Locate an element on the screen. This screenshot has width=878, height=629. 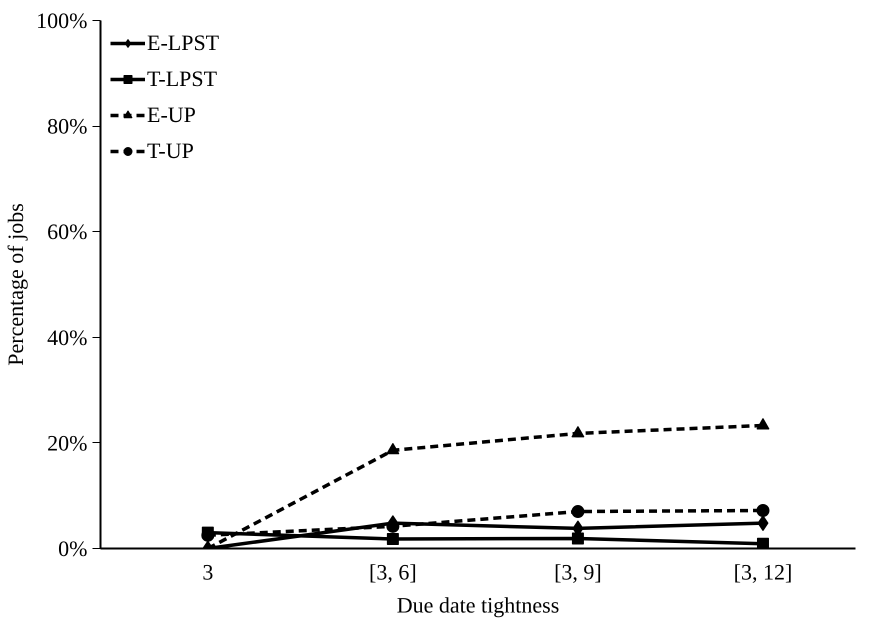
y-tick-label: 40% is located at coordinates (67, 337).